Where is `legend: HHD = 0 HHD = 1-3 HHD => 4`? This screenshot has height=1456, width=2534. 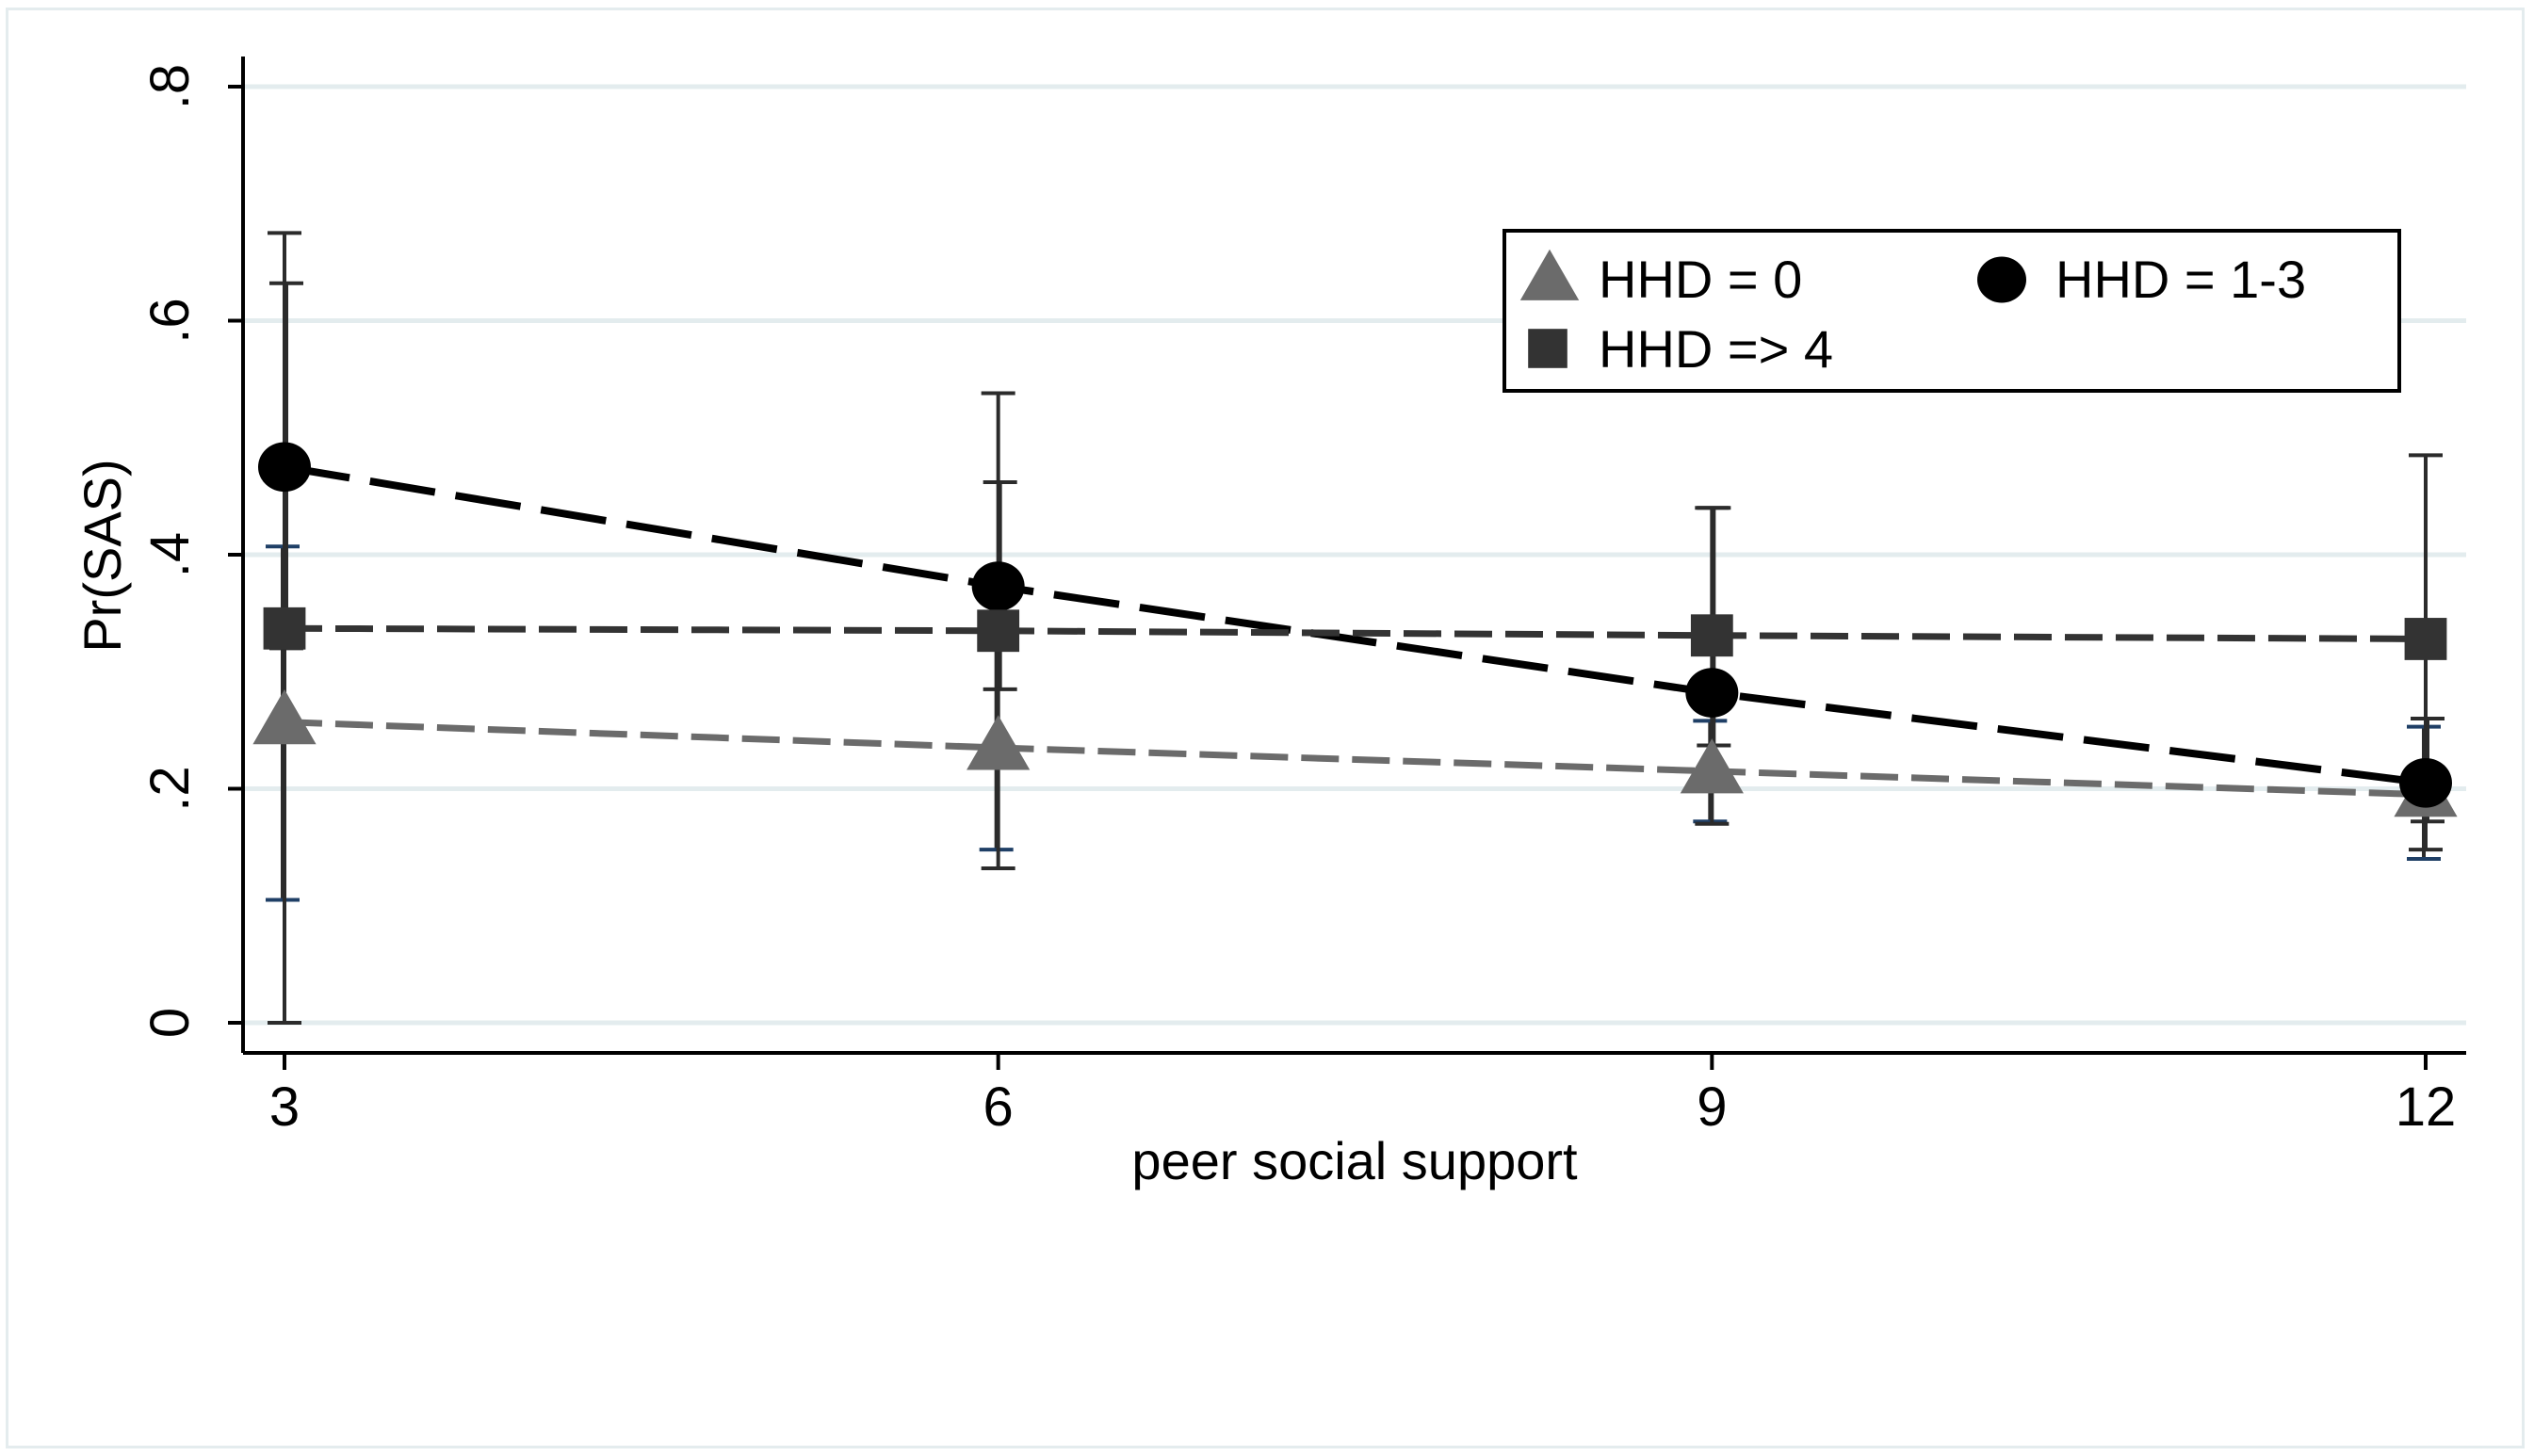 legend: HHD = 0 HHD = 1-3 HHD => 4 is located at coordinates (1952, 311).